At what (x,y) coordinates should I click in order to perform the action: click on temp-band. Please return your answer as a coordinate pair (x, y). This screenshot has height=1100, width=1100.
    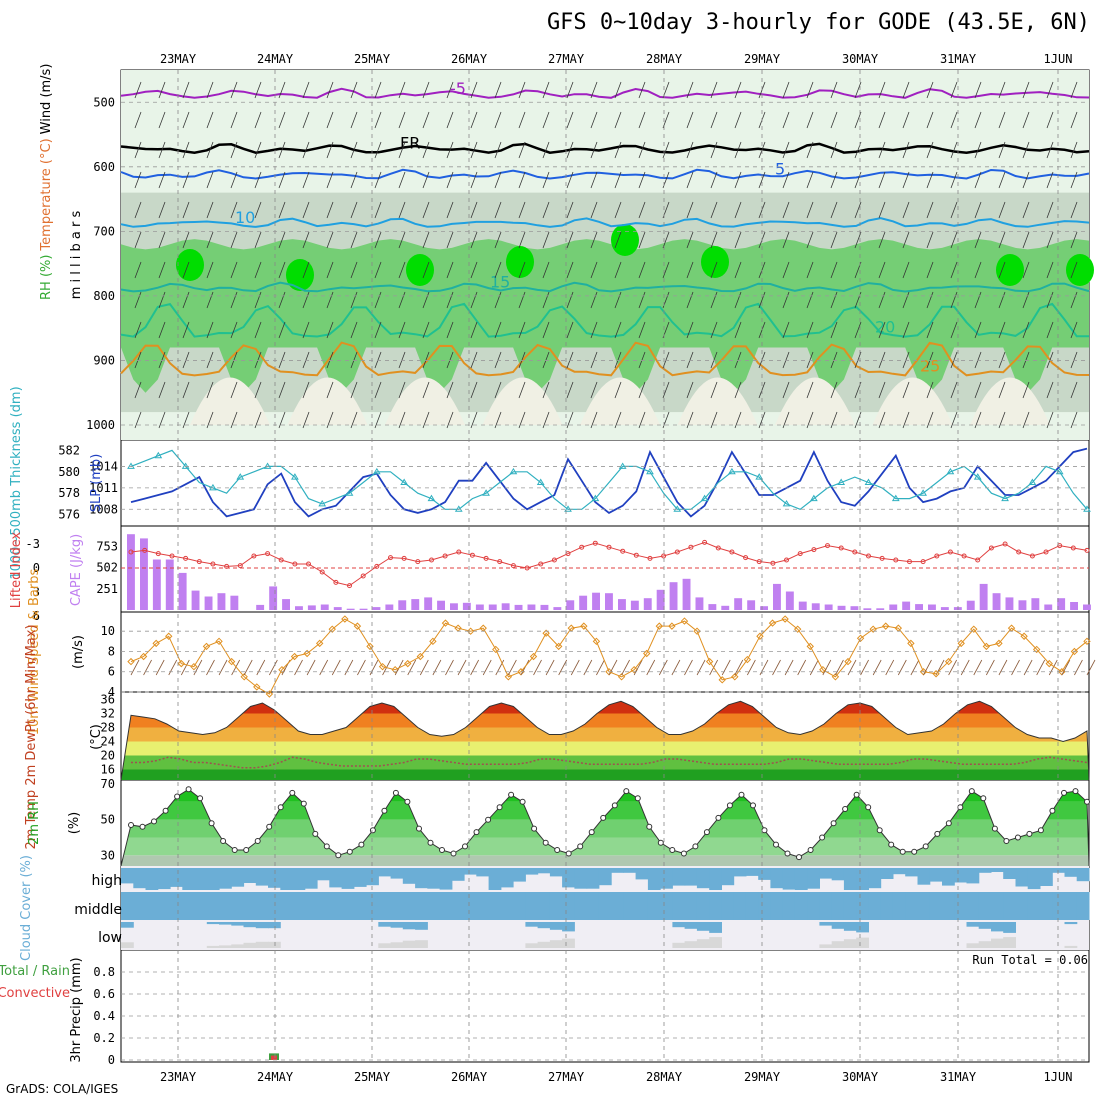
    Looking at the image, I should click on (605, 748).